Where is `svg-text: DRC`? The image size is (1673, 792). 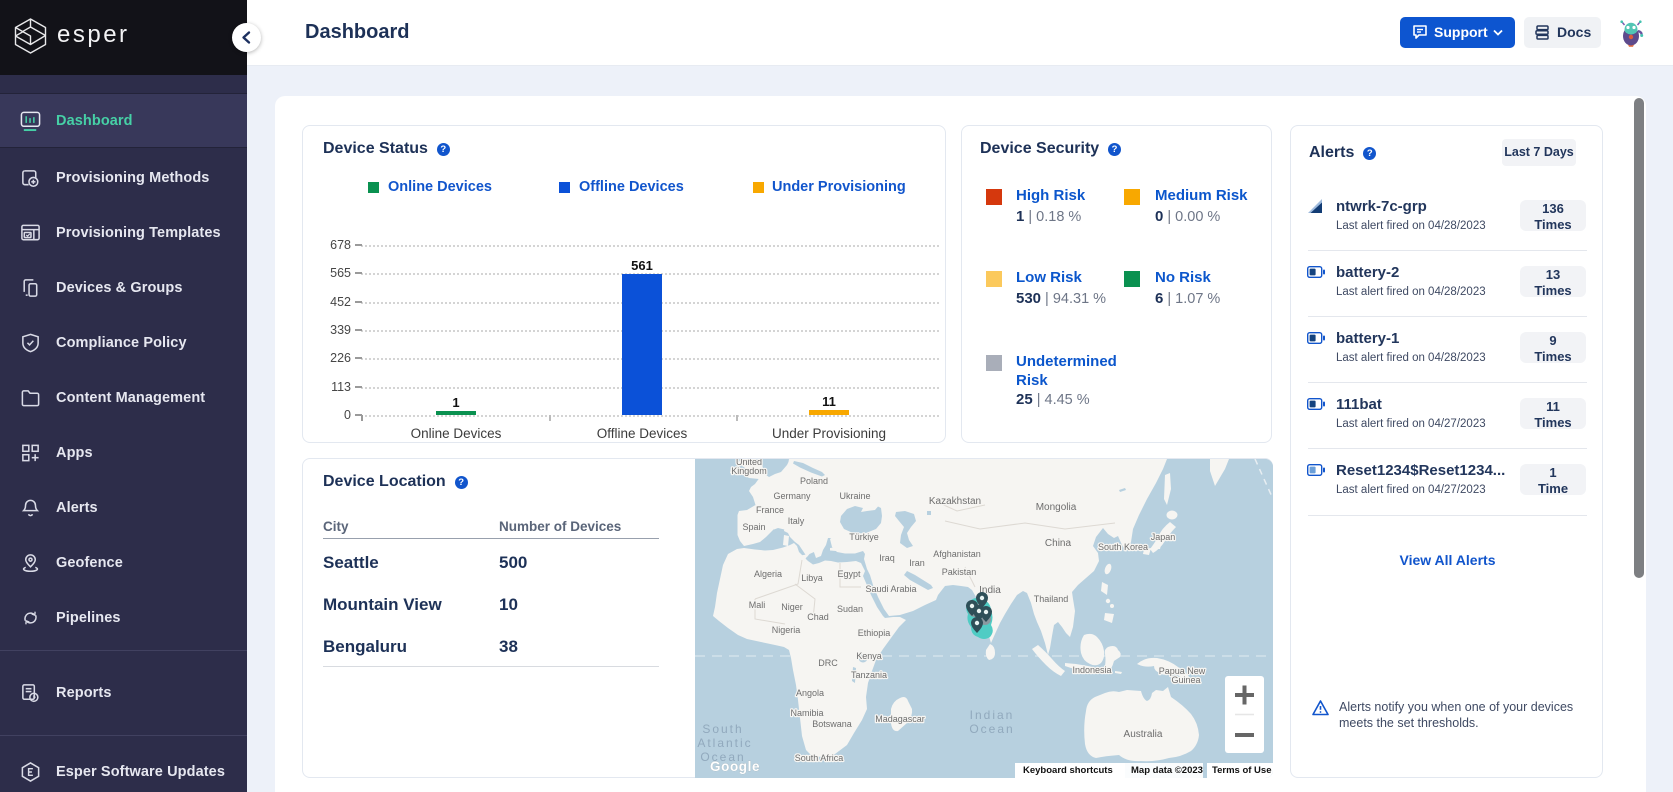
svg-text: DRC is located at coordinates (828, 663).